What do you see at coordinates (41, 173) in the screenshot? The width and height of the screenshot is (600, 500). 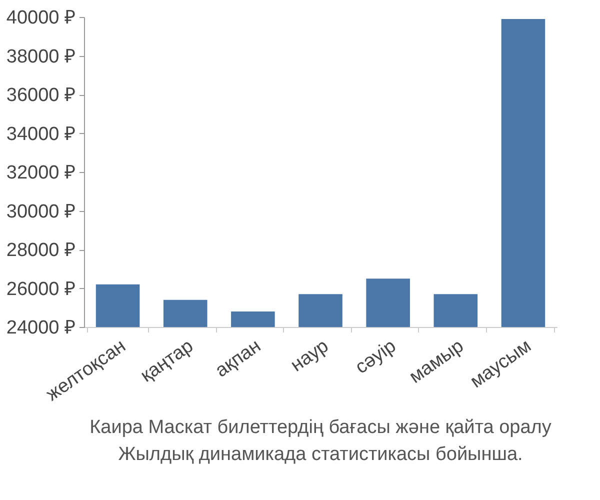 I see `y-tick-label: 32000 ₽` at bounding box center [41, 173].